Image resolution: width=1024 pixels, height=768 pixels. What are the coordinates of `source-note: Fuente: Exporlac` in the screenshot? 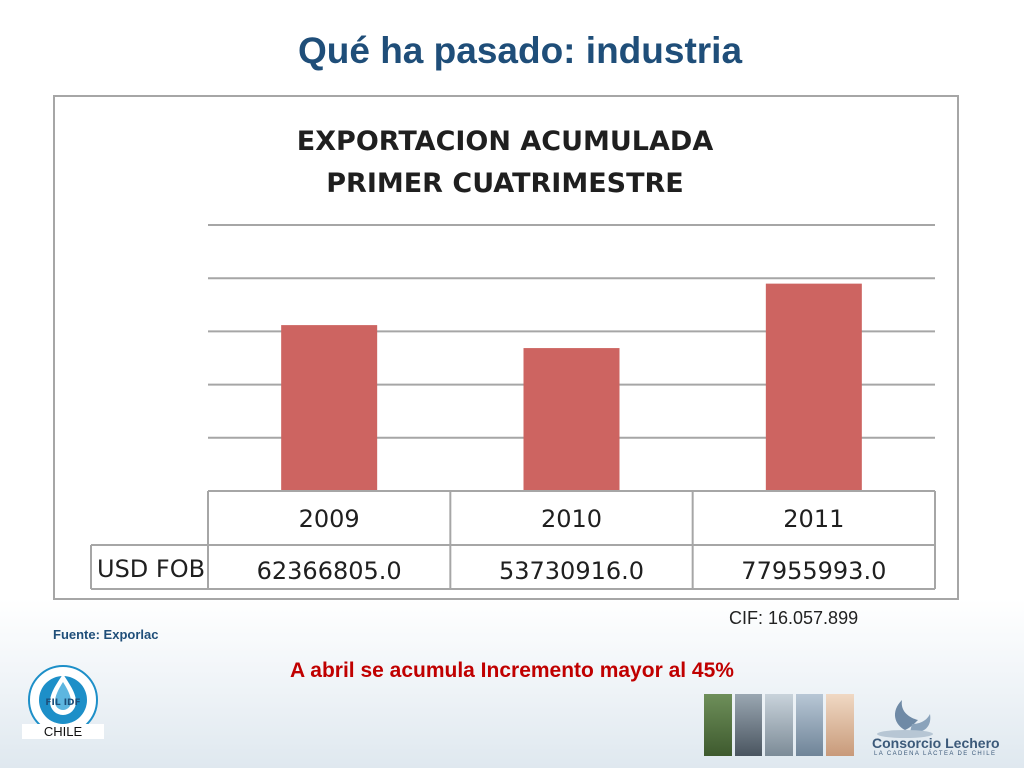 It's located at (106, 634).